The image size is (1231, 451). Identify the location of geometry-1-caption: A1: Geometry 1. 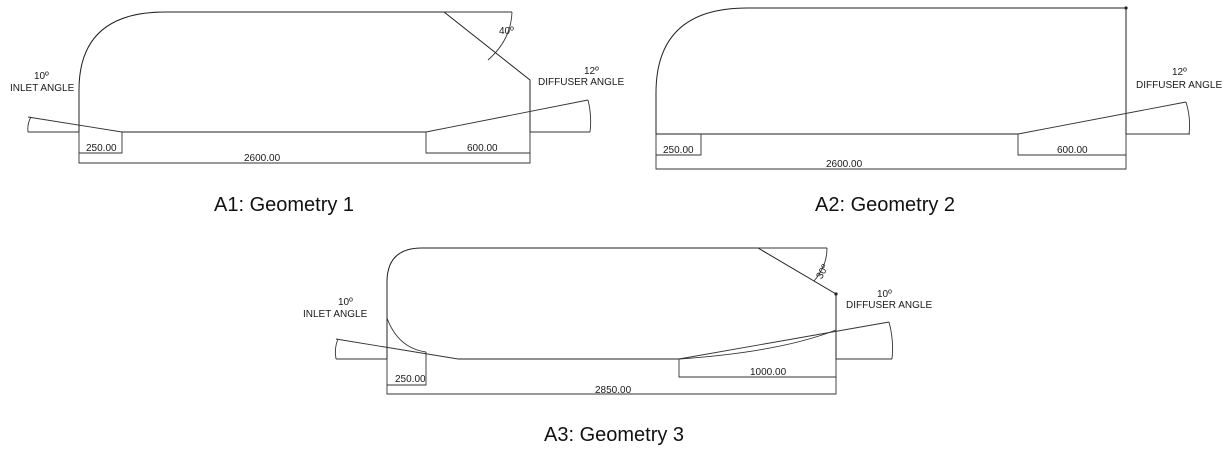
(284, 205).